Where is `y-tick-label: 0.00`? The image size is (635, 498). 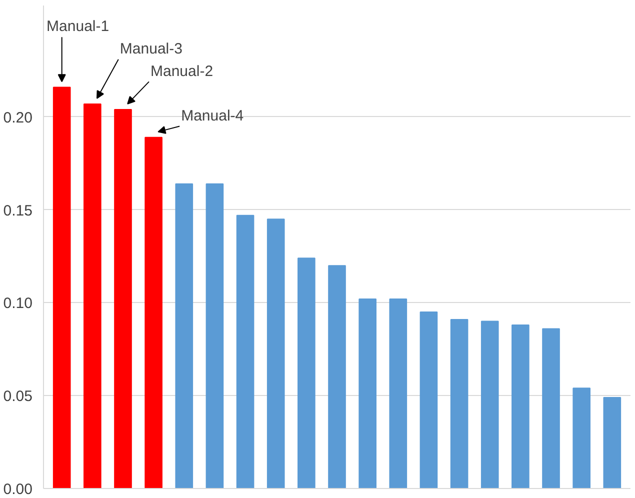 y-tick-label: 0.00 is located at coordinates (18, 489).